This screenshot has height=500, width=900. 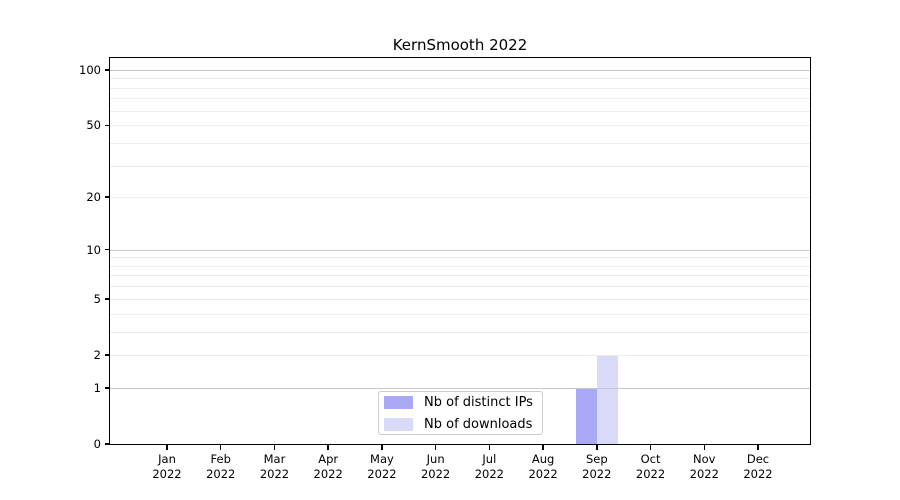 I want to click on x-tick-month: Apr, so click(x=328, y=459).